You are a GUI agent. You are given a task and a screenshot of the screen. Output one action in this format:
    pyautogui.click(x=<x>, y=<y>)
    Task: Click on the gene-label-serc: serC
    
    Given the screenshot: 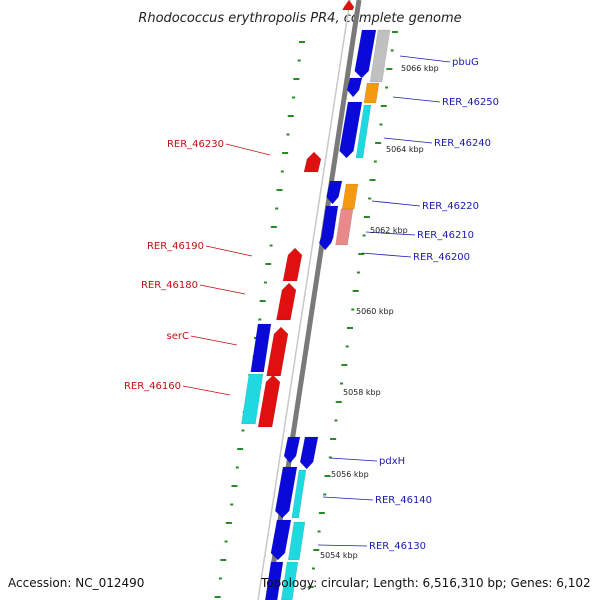 What is the action you would take?
    pyautogui.click(x=178, y=336)
    